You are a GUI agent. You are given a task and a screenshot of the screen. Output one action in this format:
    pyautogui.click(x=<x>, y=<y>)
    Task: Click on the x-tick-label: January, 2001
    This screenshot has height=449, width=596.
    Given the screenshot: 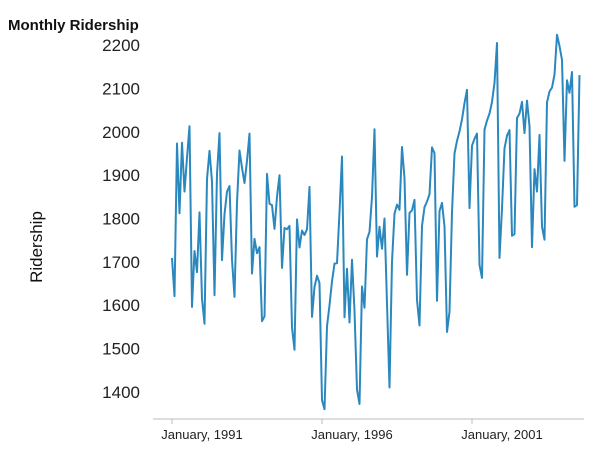 What is the action you would take?
    pyautogui.click(x=501, y=434)
    